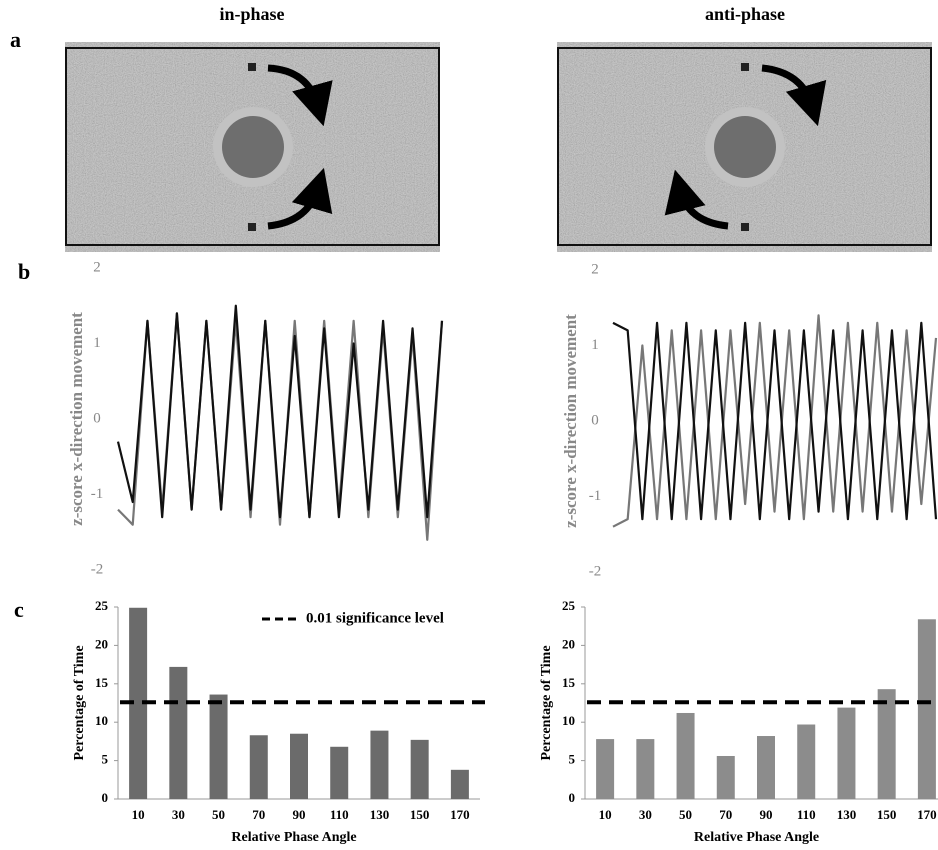  I want to click on stimulus-anti-phase, so click(744, 147).